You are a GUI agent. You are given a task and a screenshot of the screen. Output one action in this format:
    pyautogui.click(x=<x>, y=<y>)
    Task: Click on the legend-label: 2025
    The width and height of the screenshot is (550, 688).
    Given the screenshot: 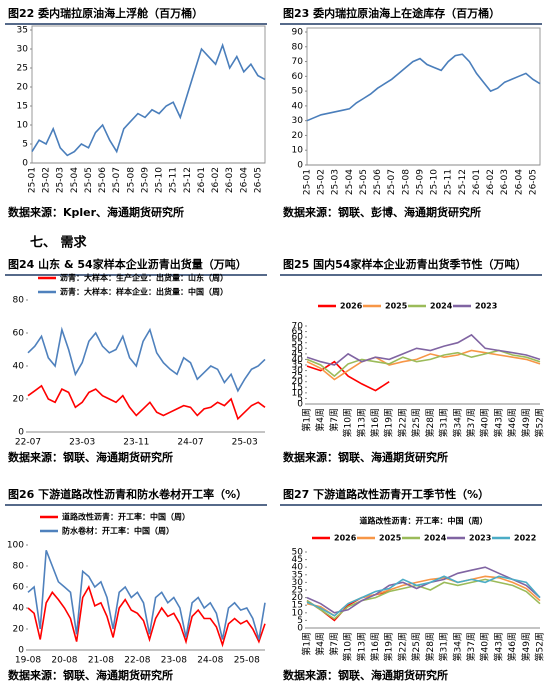 What is the action you would take?
    pyautogui.click(x=390, y=538)
    